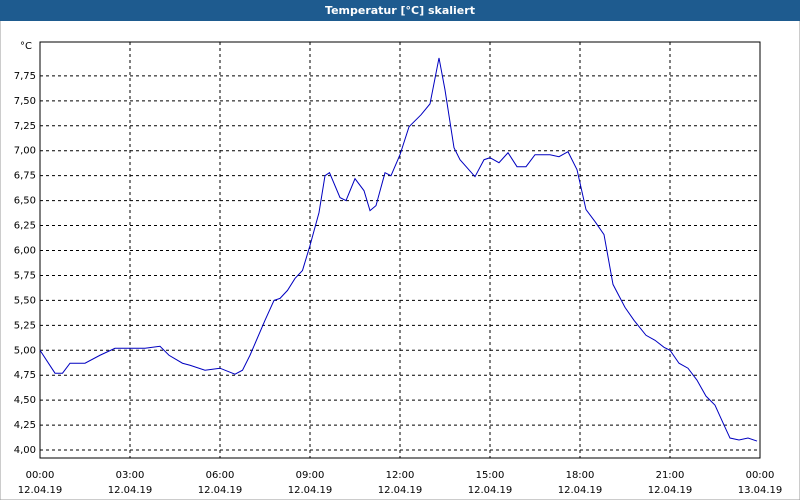  What do you see at coordinates (25, 450) in the screenshot?
I see `y-tick-label: 4,00` at bounding box center [25, 450].